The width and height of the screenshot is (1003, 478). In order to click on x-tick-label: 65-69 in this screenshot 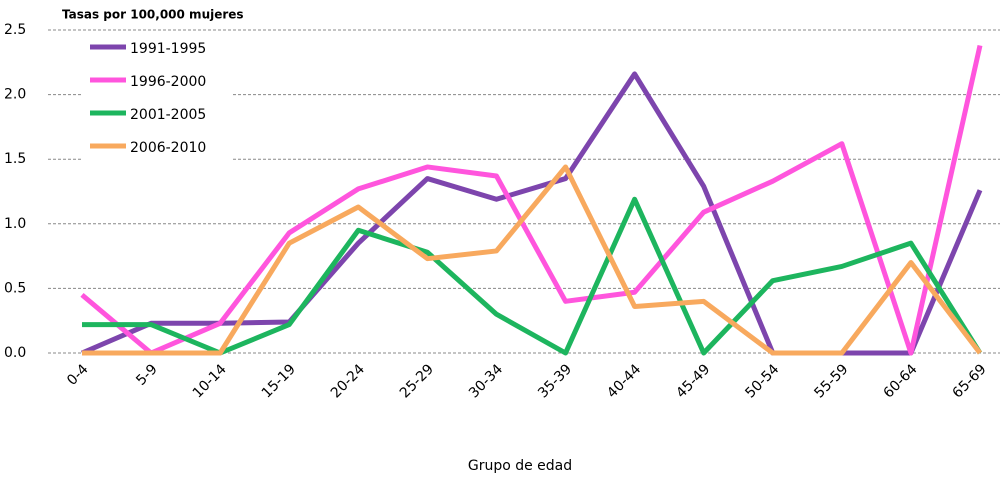, I will do `click(970, 381)`.